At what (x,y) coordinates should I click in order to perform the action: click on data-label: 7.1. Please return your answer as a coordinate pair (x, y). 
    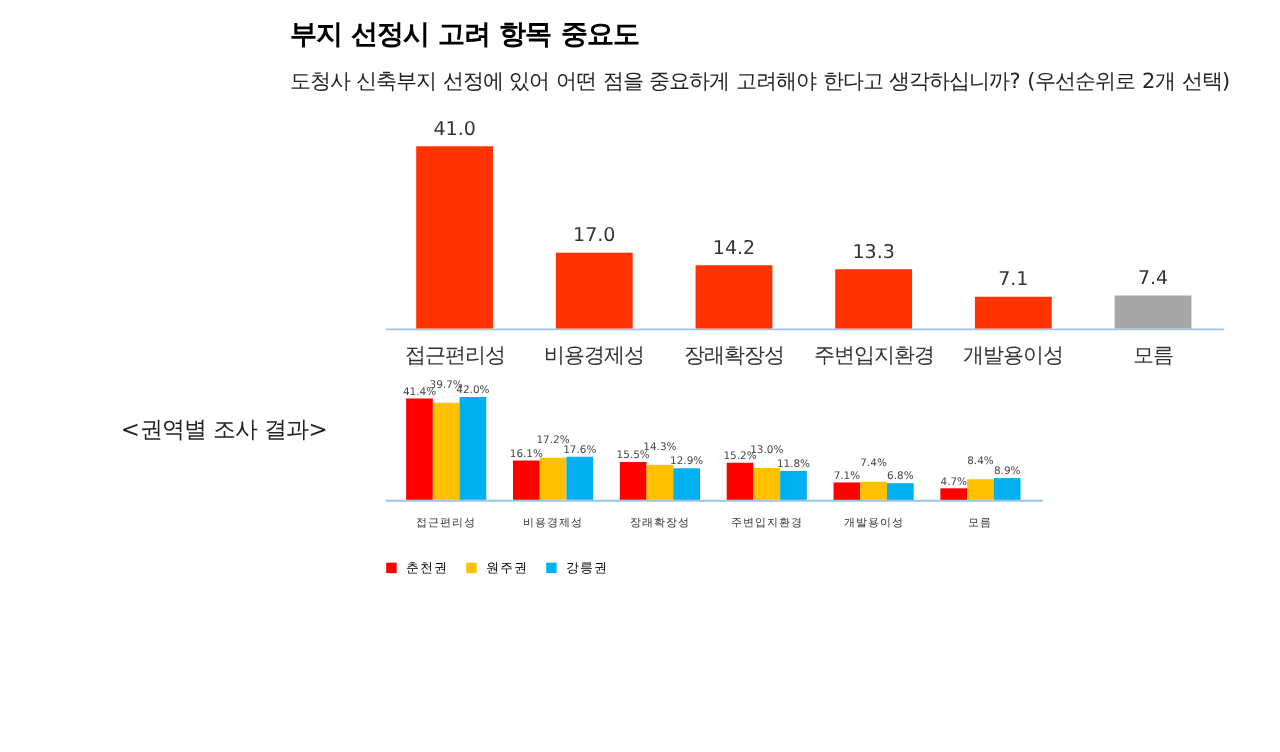
    Looking at the image, I should click on (1013, 280).